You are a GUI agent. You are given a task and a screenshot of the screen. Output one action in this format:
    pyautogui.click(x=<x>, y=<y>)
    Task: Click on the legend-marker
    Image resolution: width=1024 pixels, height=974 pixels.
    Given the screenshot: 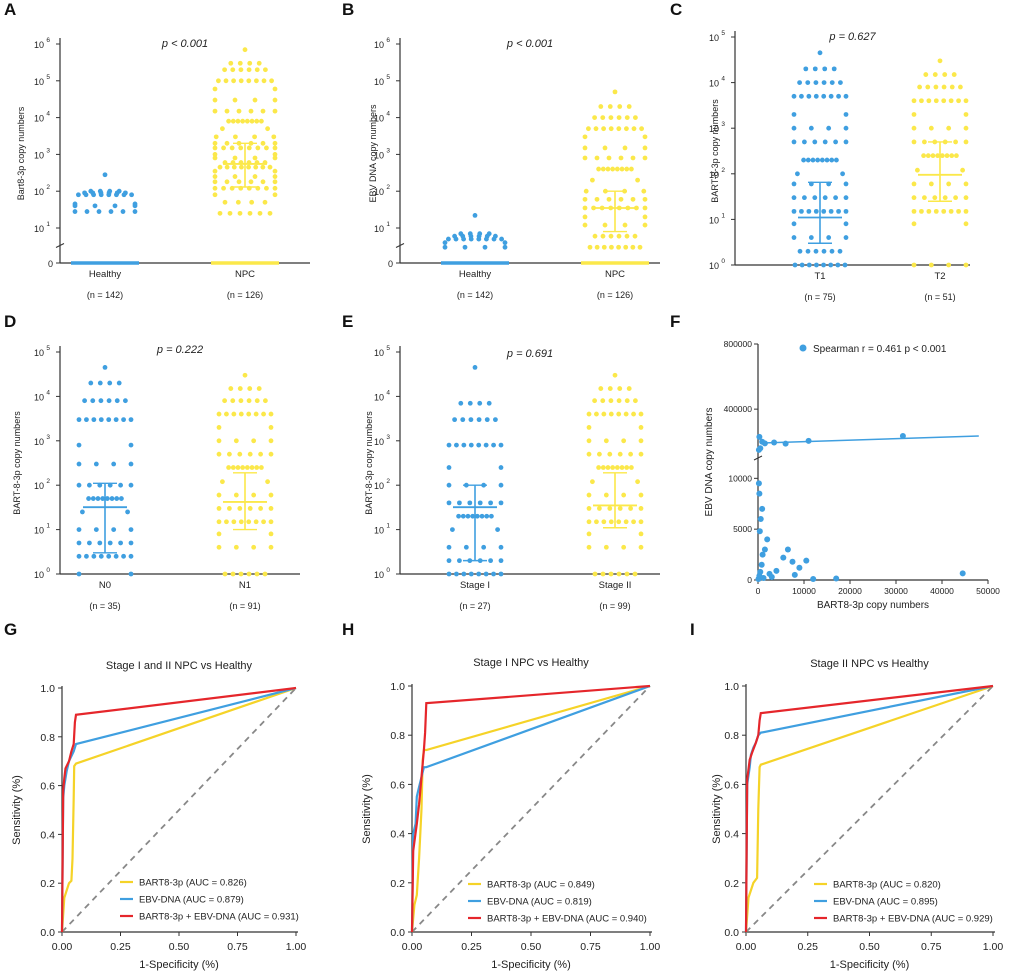 What is the action you would take?
    pyautogui.click(x=803, y=348)
    